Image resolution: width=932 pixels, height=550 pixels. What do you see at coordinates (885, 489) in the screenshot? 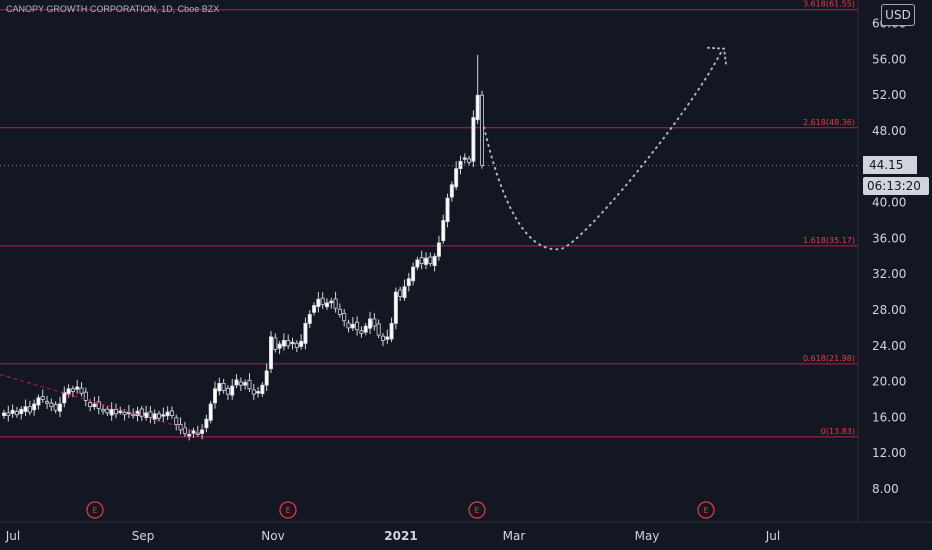
I see `price-tick-label: 8.00` at bounding box center [885, 489].